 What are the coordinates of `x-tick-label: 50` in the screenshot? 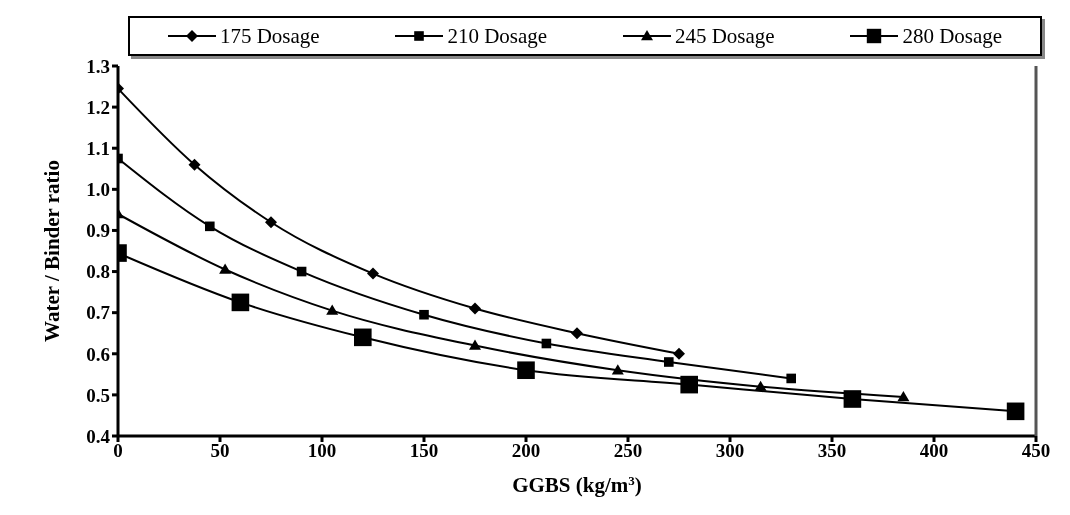 It's located at (220, 451).